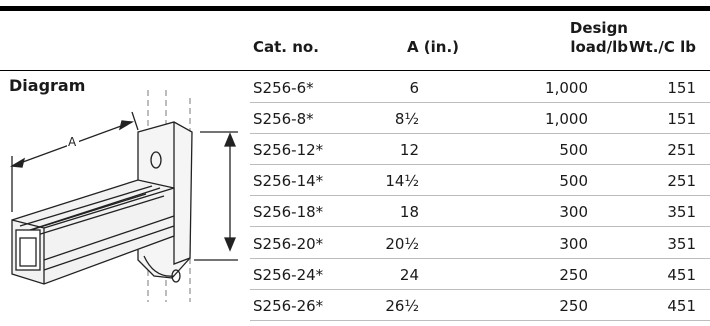 Image resolution: width=710 pixels, height=326 pixels. What do you see at coordinates (409, 150) in the screenshot?
I see `cell-a: 12` at bounding box center [409, 150].